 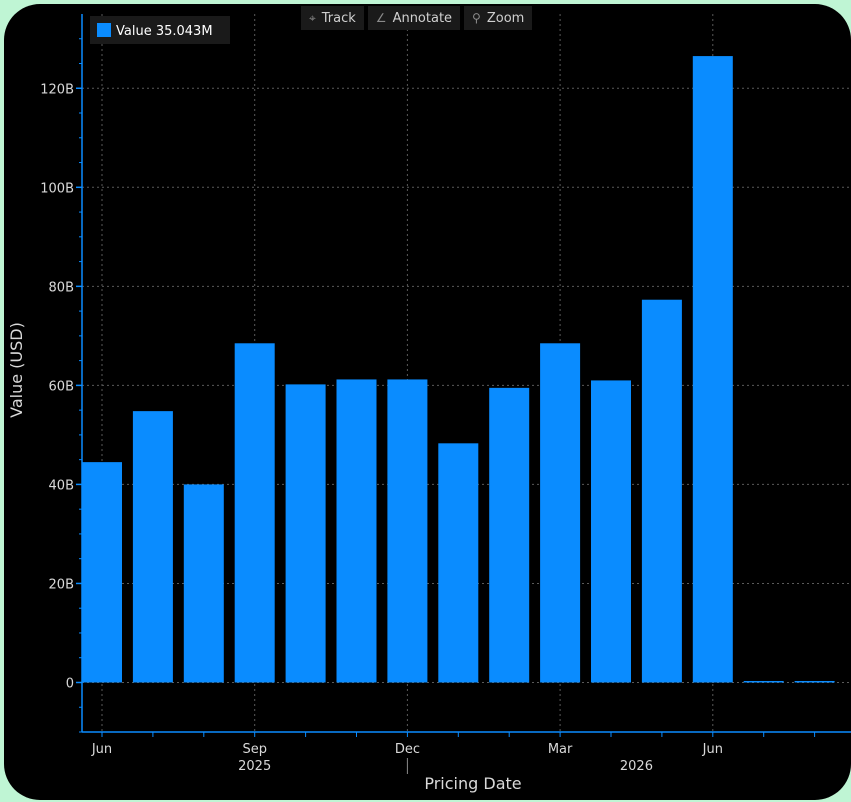 What do you see at coordinates (61, 287) in the screenshot?
I see `y-tick-label: 80B` at bounding box center [61, 287].